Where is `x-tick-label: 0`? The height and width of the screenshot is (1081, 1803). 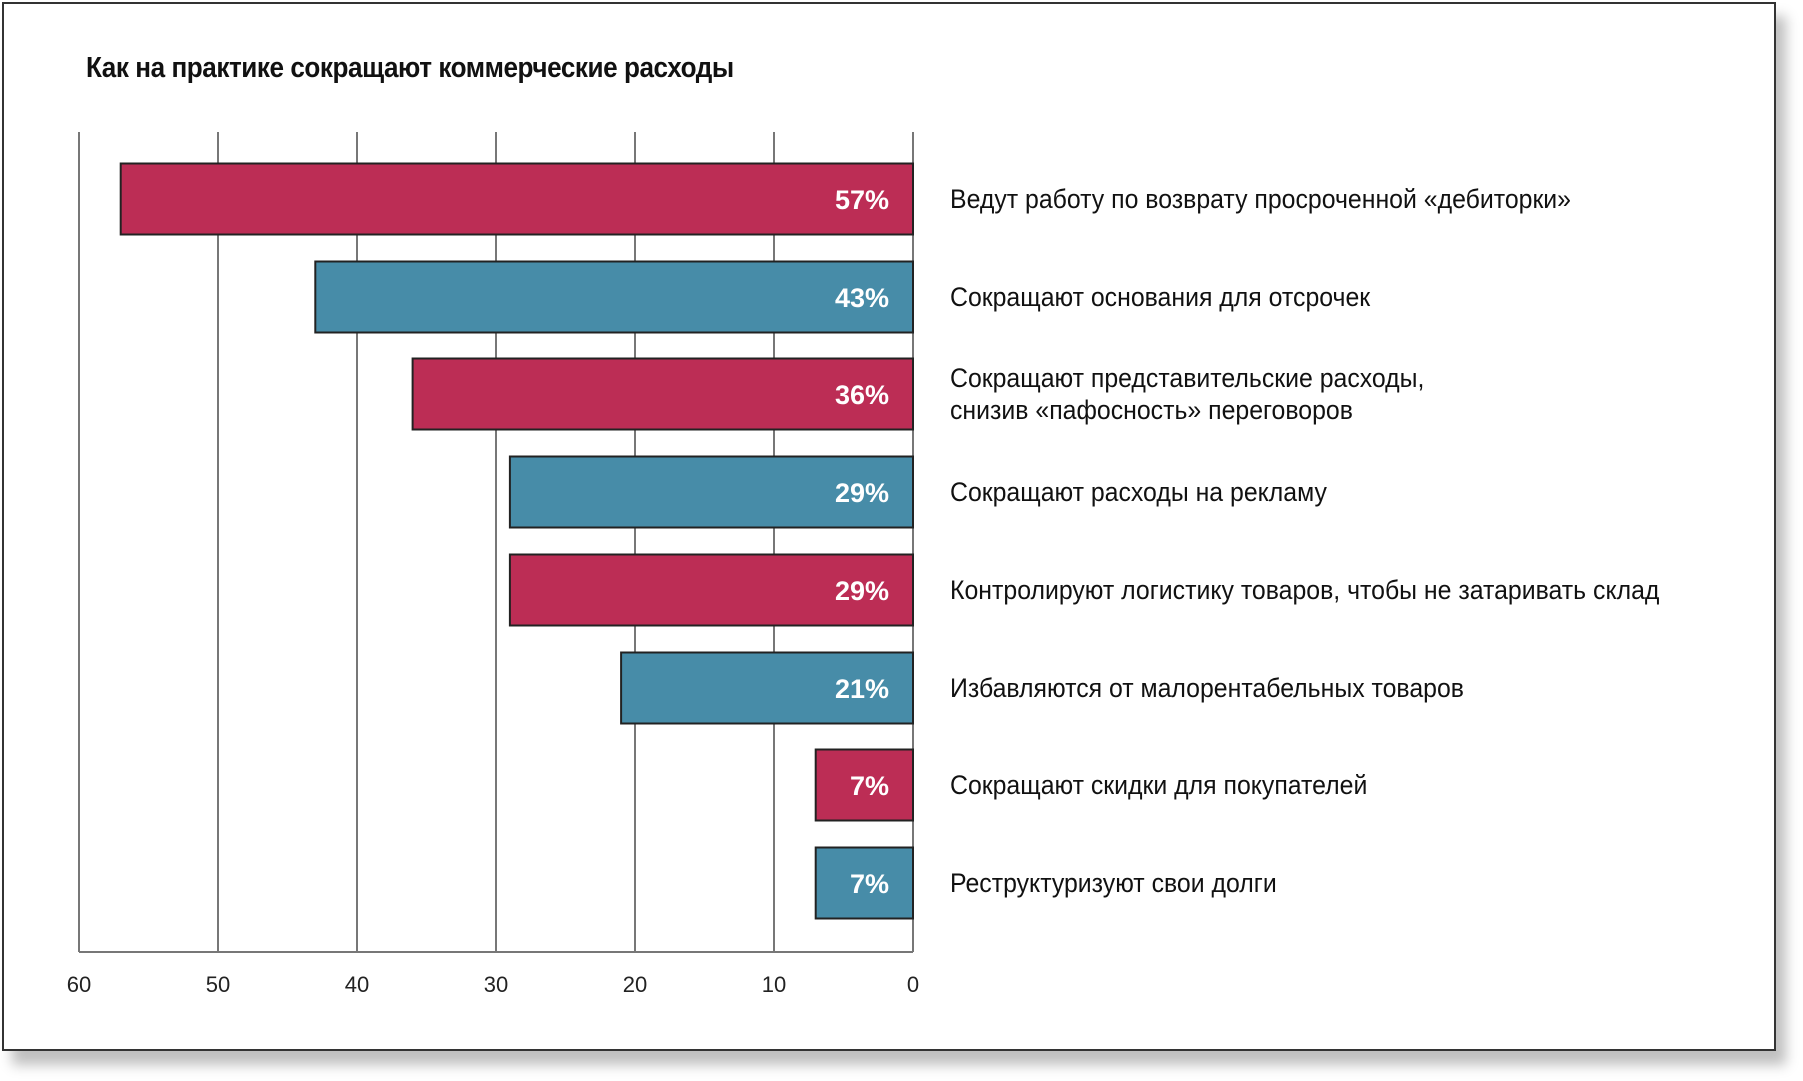
x-tick-label: 0 is located at coordinates (913, 984).